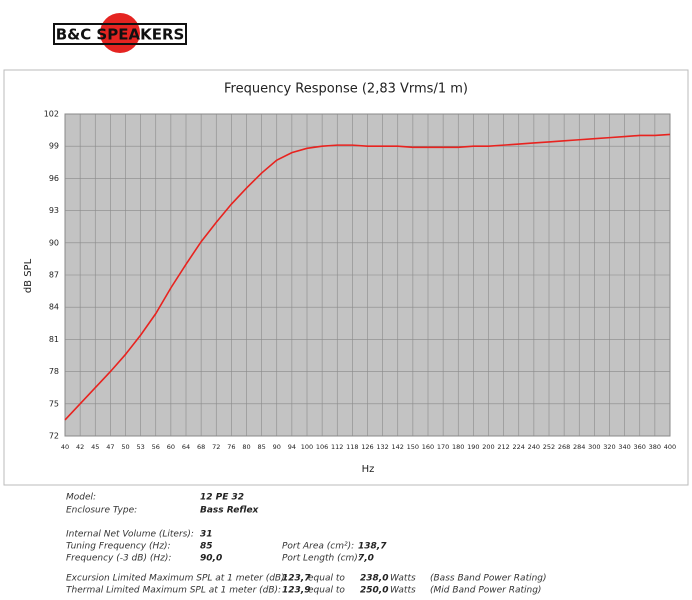  I want to click on x-tick-label: 126, so click(367, 447).